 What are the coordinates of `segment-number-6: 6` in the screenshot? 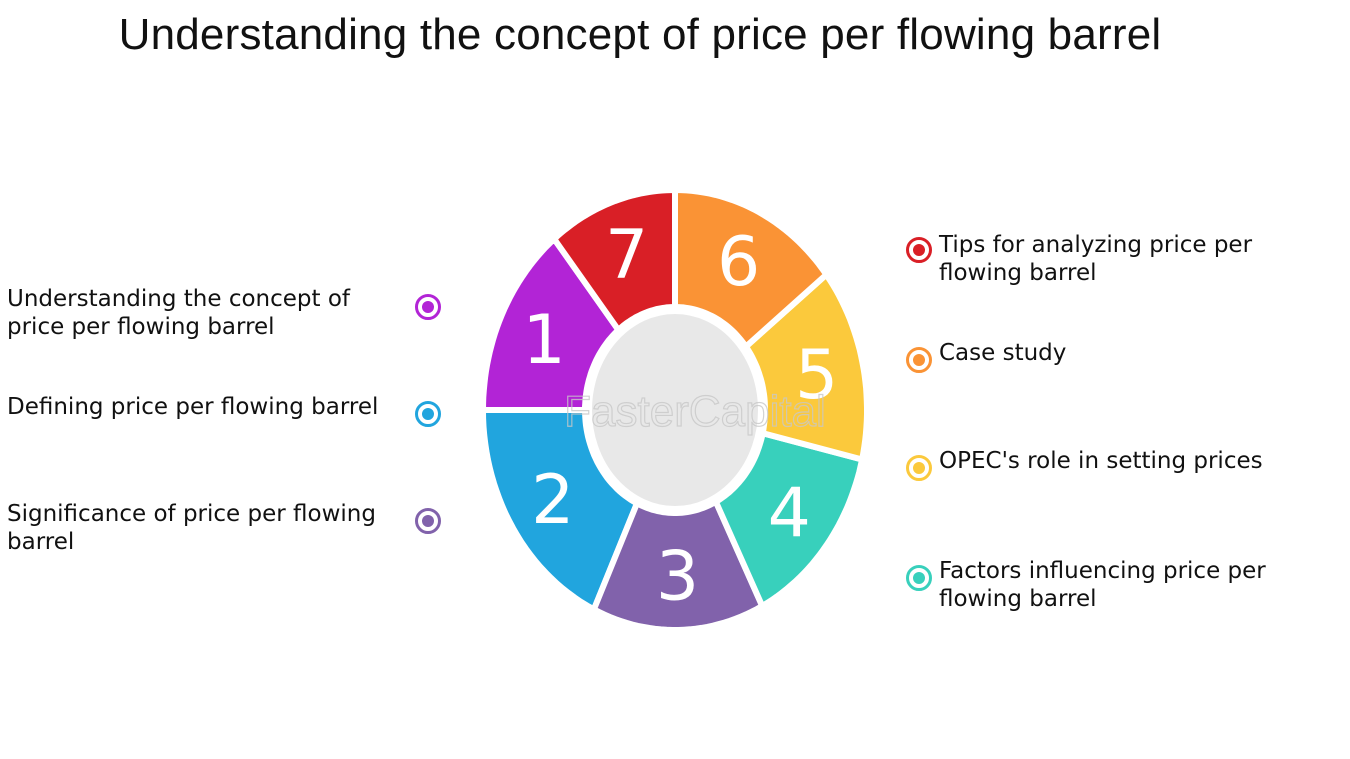 It's located at (738, 262).